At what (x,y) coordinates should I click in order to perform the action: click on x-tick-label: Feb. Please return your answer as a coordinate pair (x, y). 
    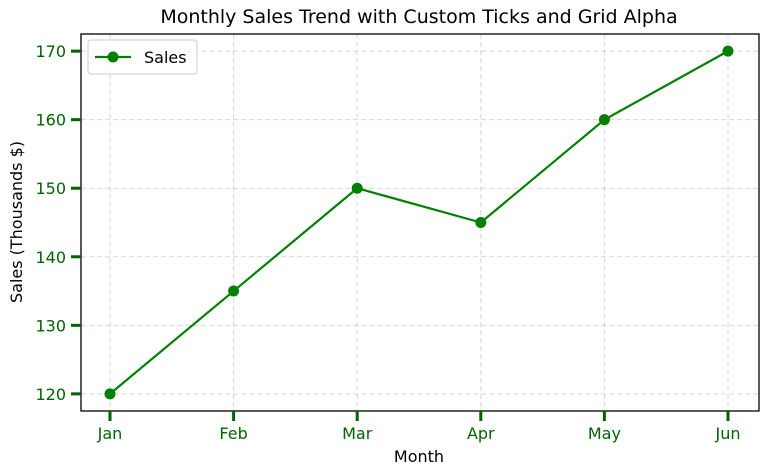
    Looking at the image, I should click on (233, 433).